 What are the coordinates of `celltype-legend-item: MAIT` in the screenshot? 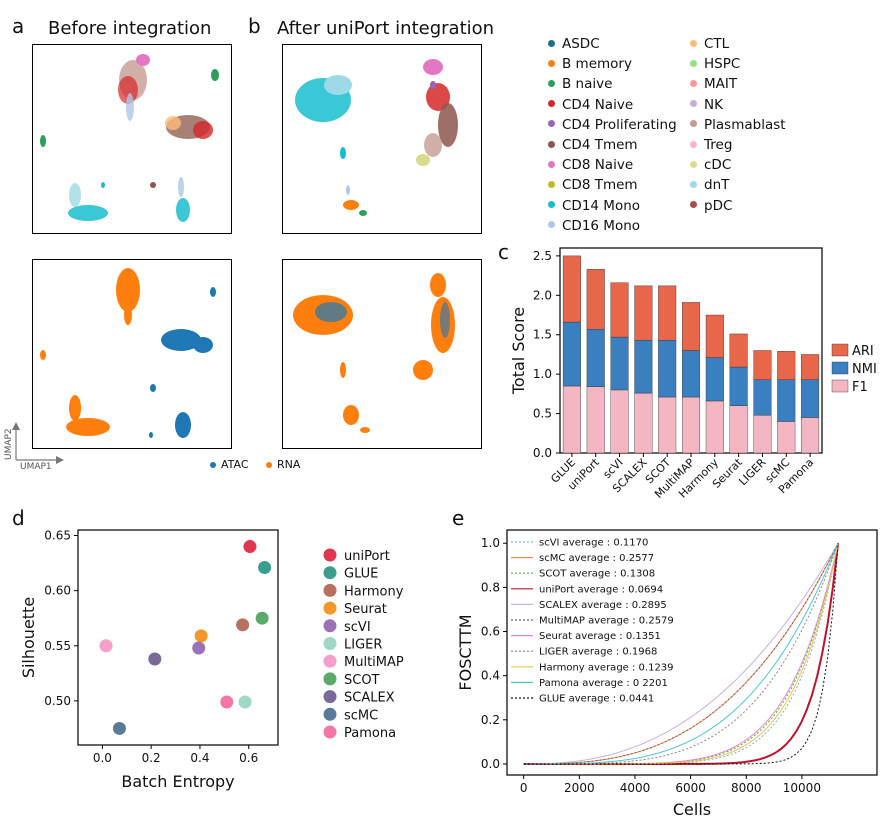 It's located at (713, 84).